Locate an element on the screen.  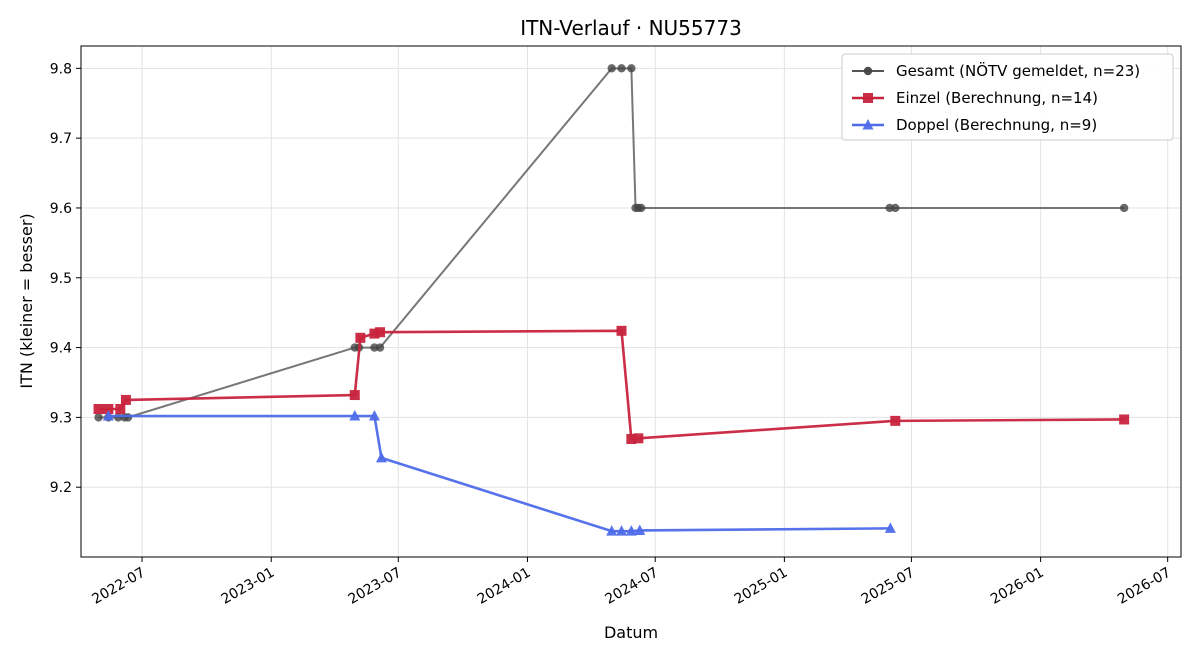
y-tick-label: 9.8 is located at coordinates (61, 69).